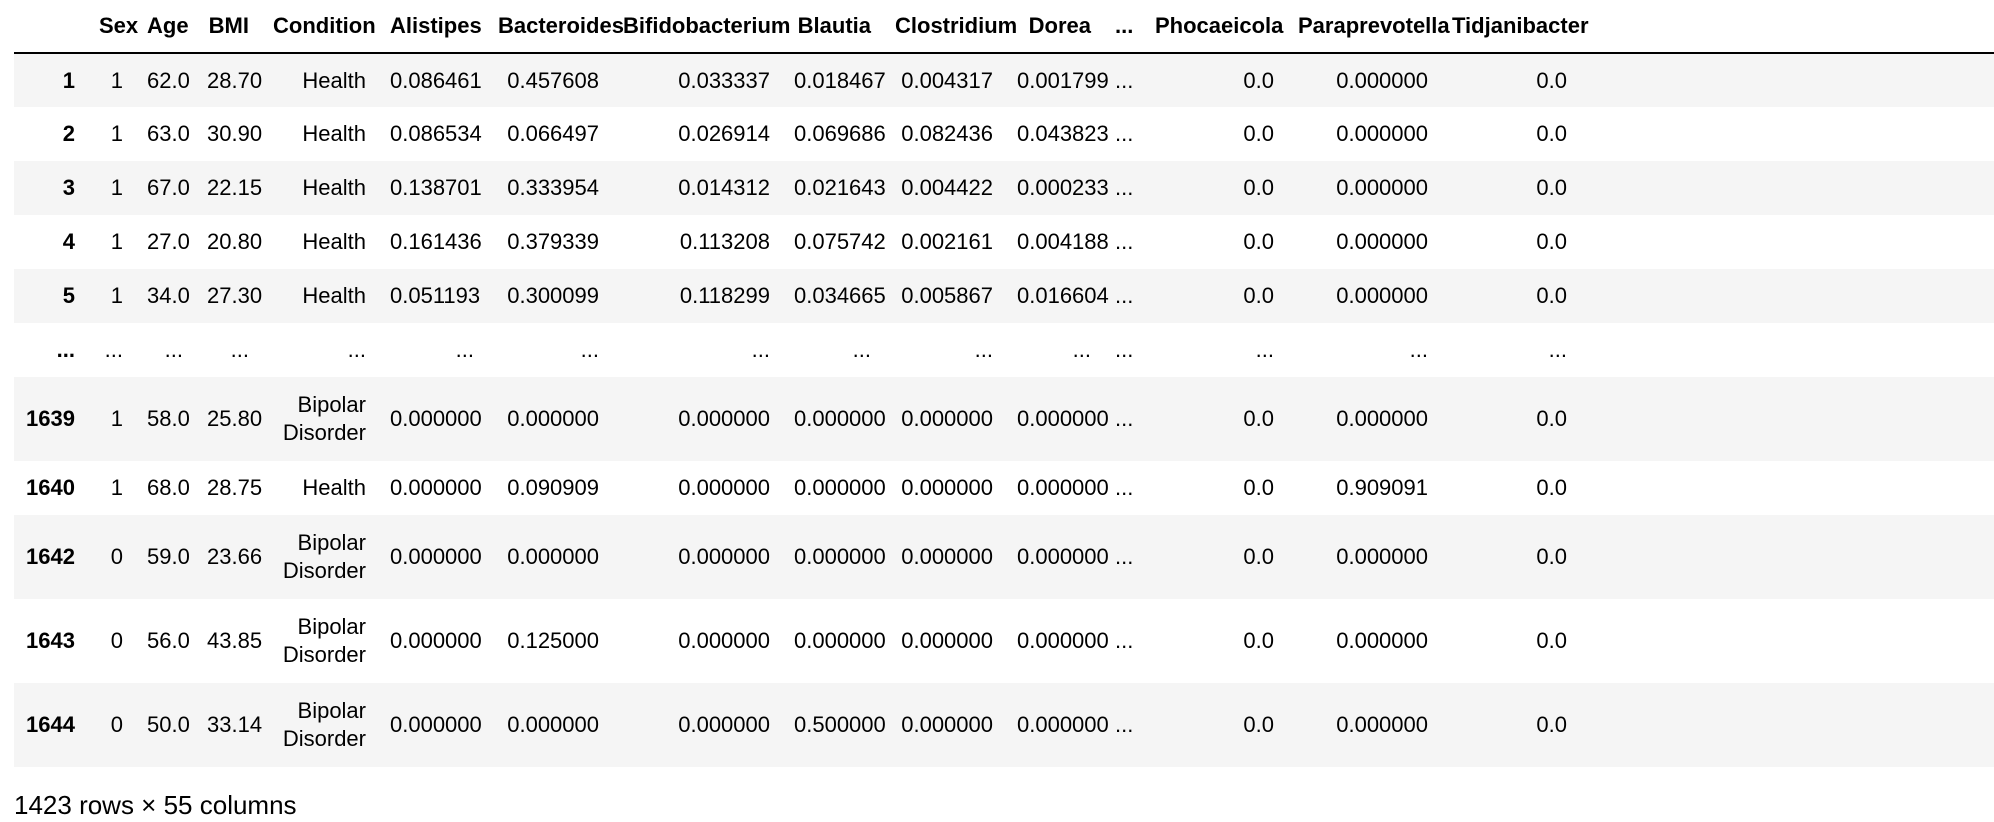 Image resolution: width=1994 pixels, height=822 pixels. I want to click on table-cell: 56.0, so click(168, 640).